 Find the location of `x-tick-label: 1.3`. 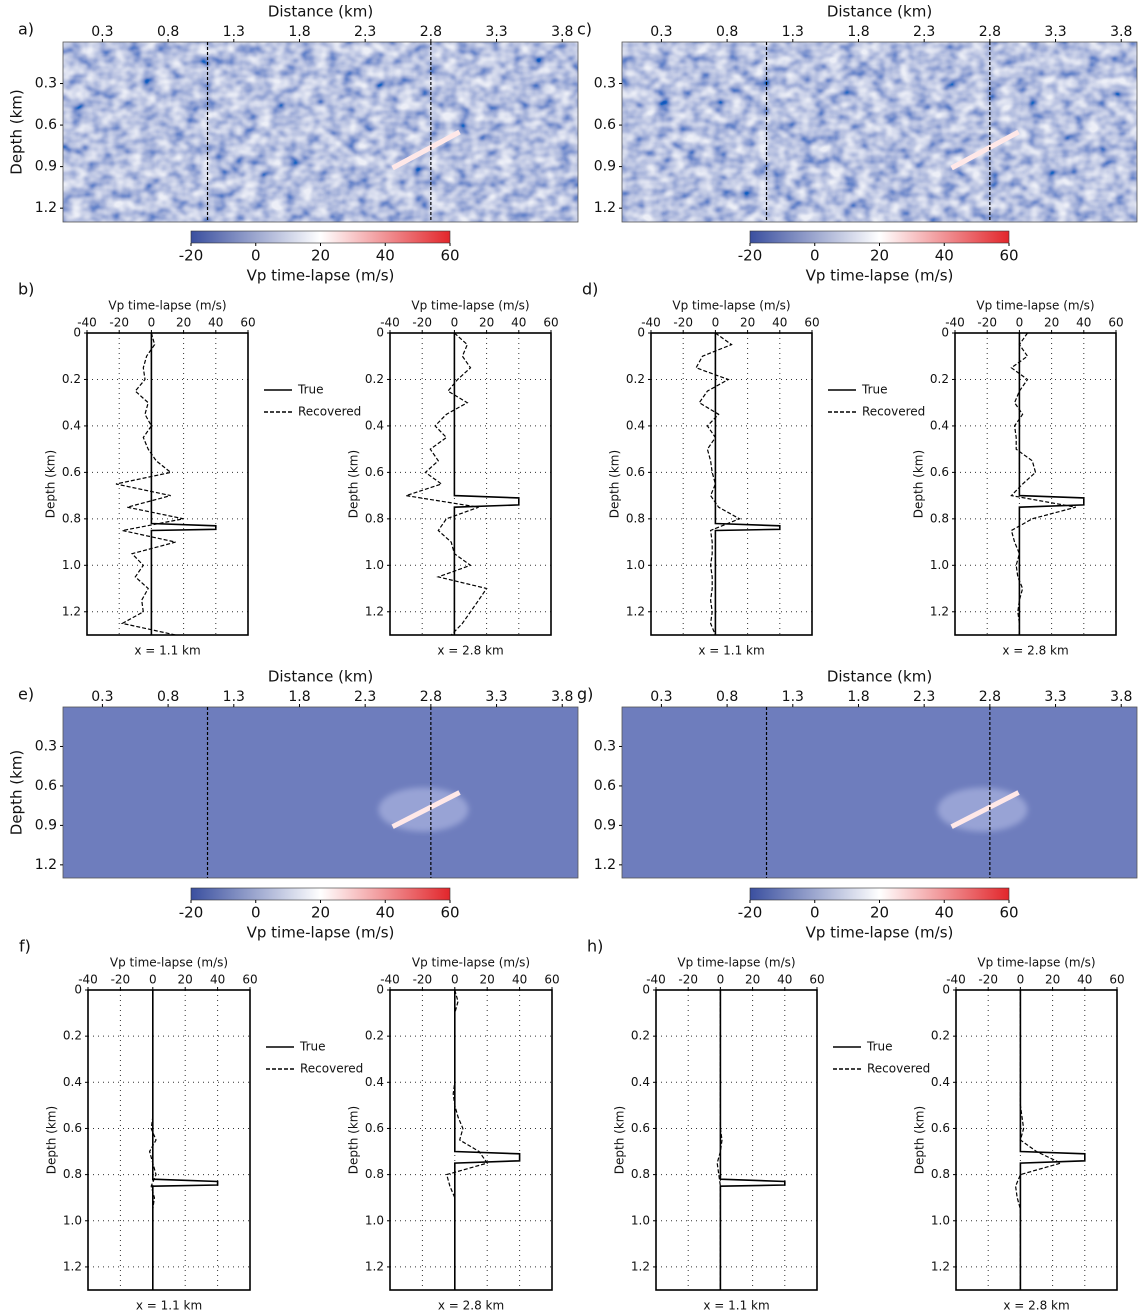

x-tick-label: 1.3 is located at coordinates (793, 697).